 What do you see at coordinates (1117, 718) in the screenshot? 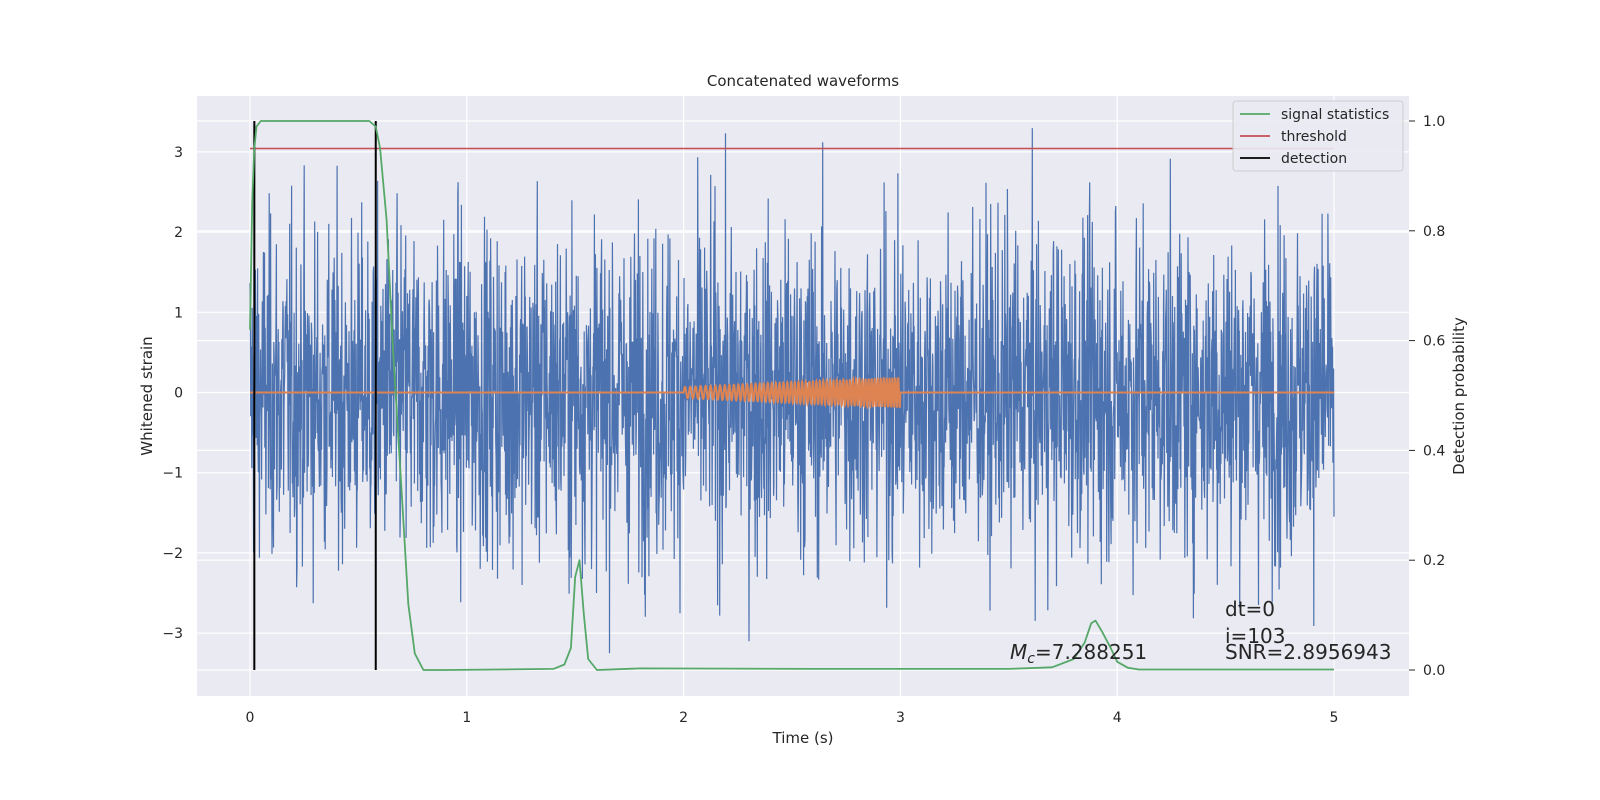
I see `x-tick-label: 4` at bounding box center [1117, 718].